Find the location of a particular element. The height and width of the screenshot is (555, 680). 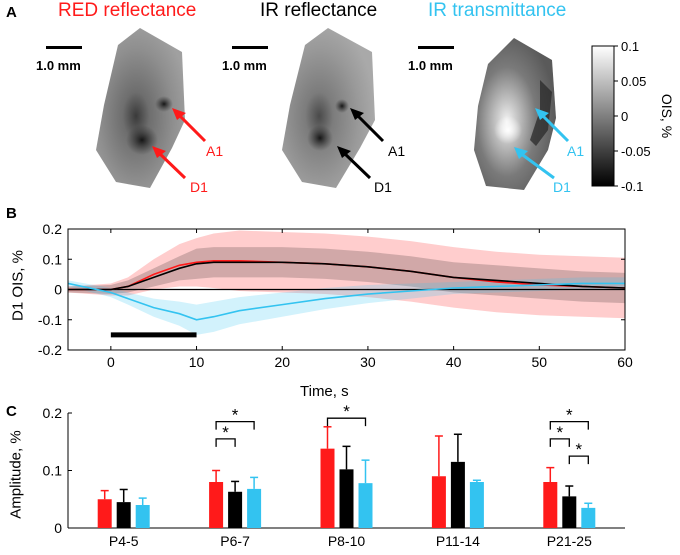

ir-a1-arrow is located at coordinates (369, 127).